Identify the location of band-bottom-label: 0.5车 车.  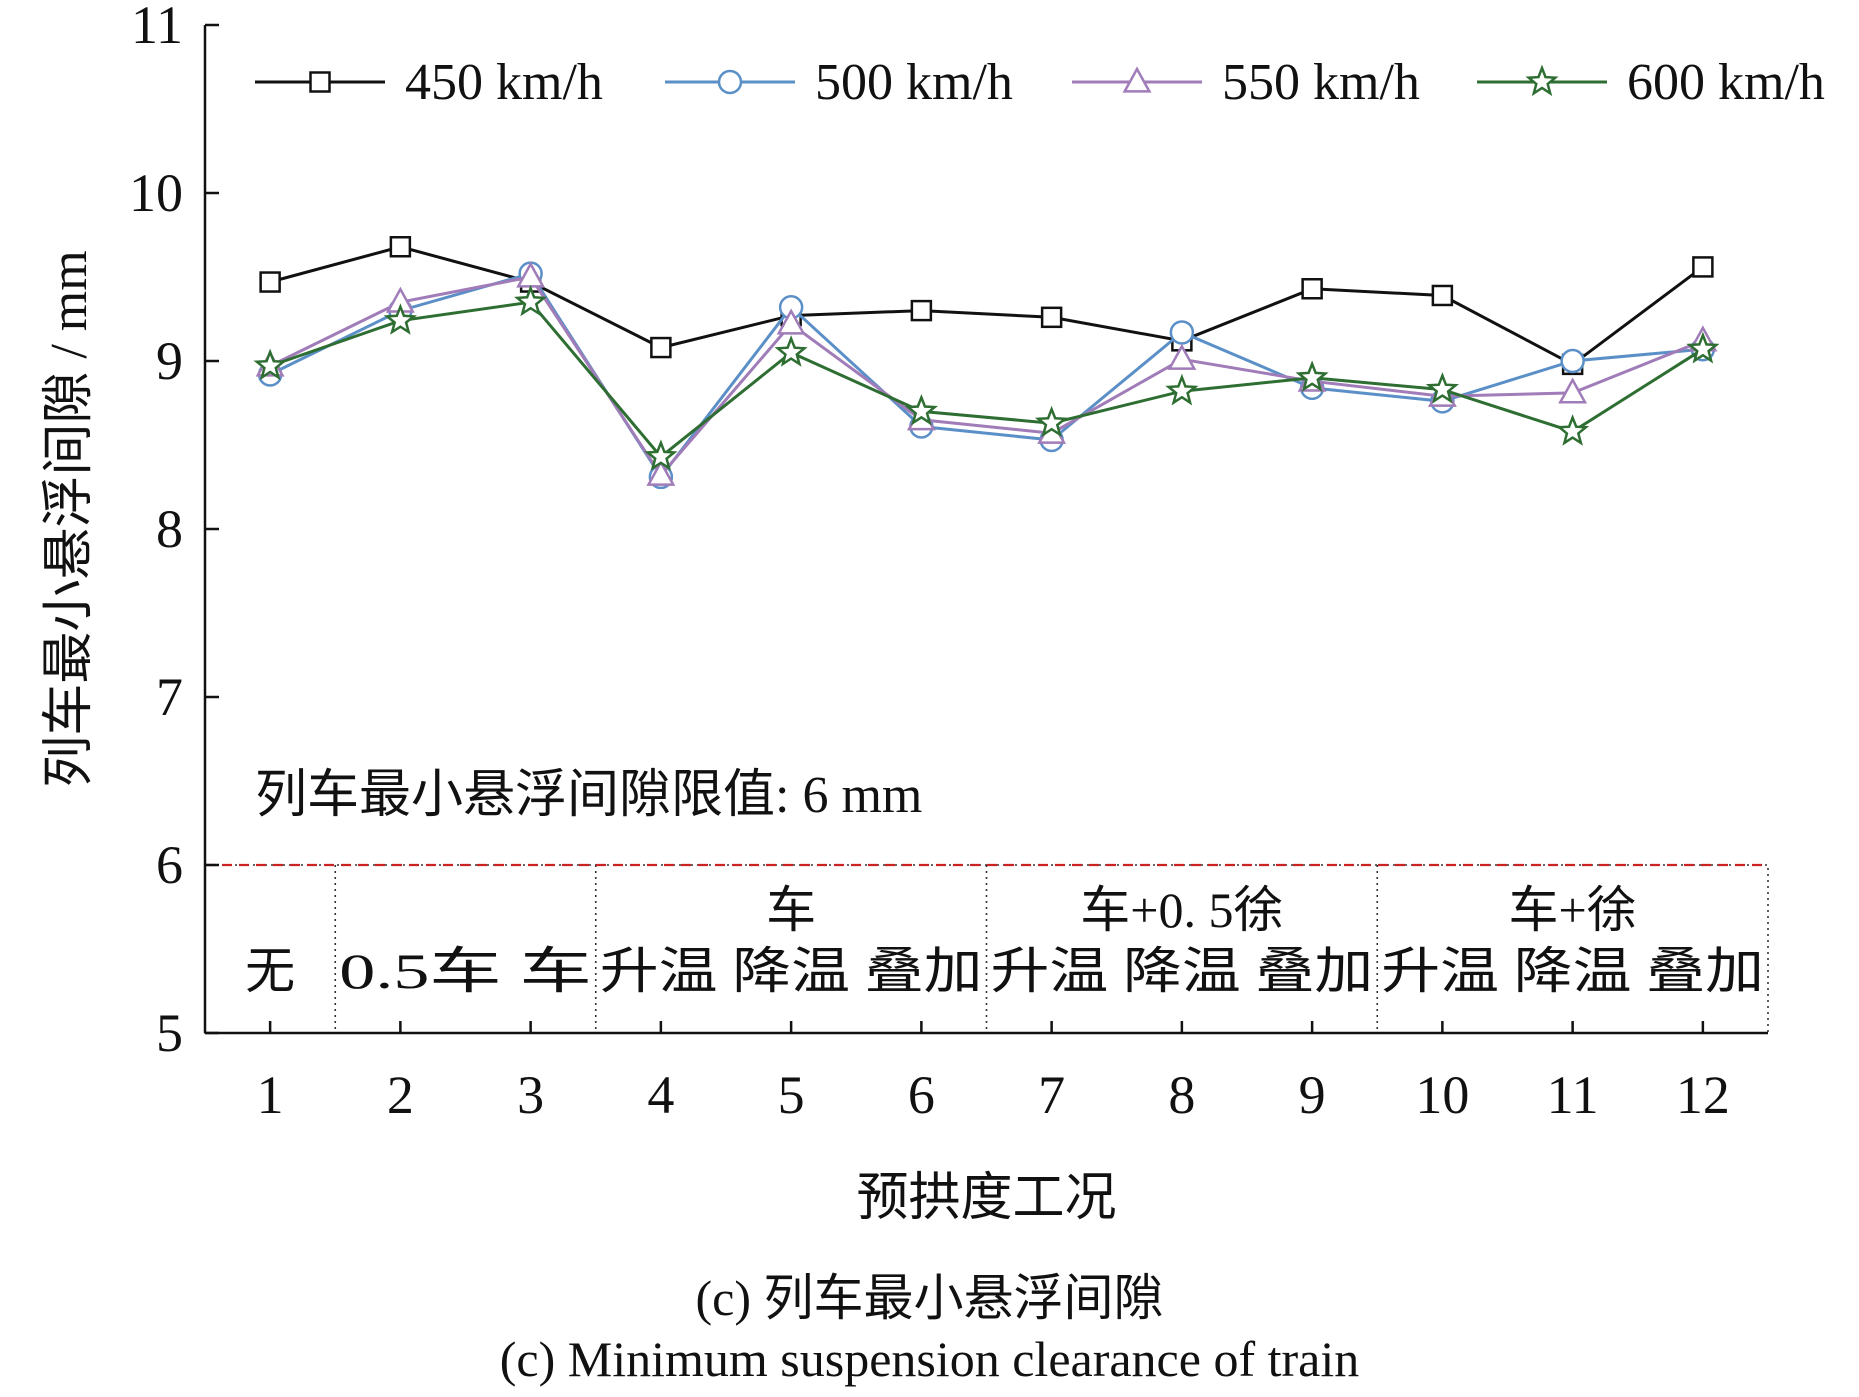
(465, 971).